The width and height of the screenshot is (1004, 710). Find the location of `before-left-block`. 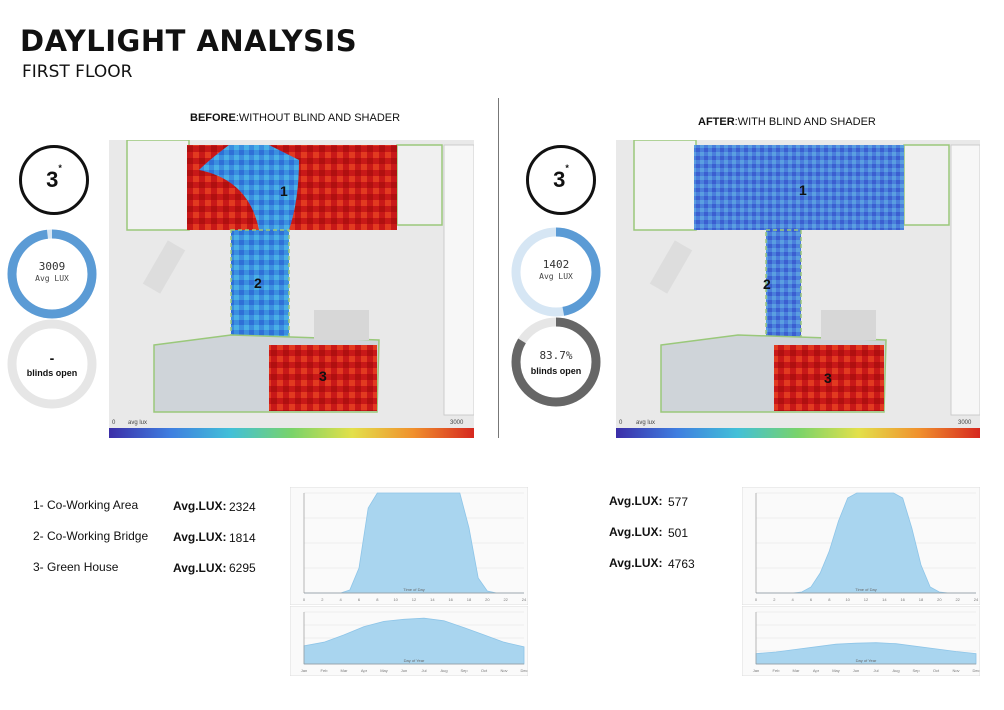

before-left-block is located at coordinates (158, 185).